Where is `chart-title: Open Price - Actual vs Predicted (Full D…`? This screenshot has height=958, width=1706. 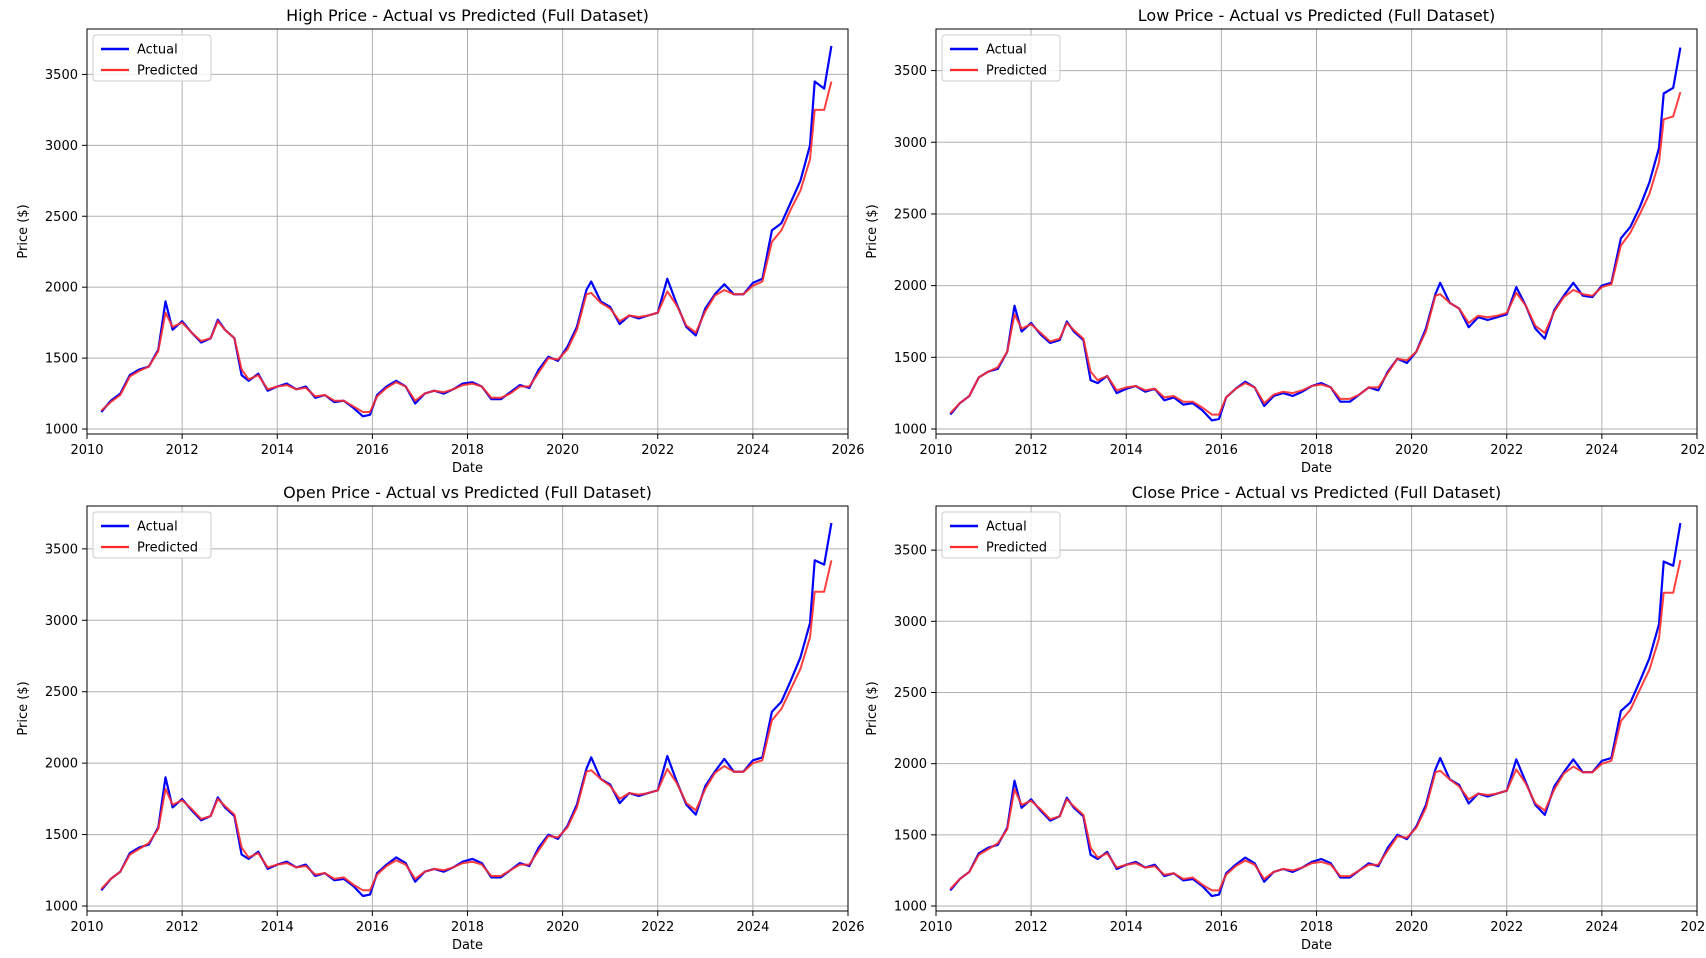 chart-title: Open Price - Actual vs Predicted (Full D… is located at coordinates (467, 492).